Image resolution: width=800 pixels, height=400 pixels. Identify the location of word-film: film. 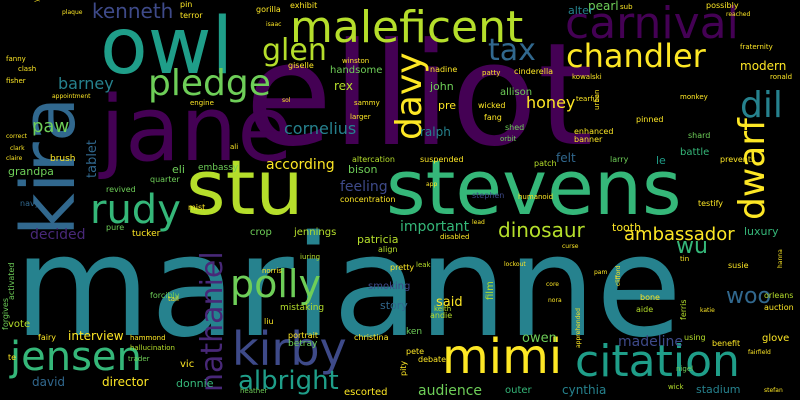
(490, 290).